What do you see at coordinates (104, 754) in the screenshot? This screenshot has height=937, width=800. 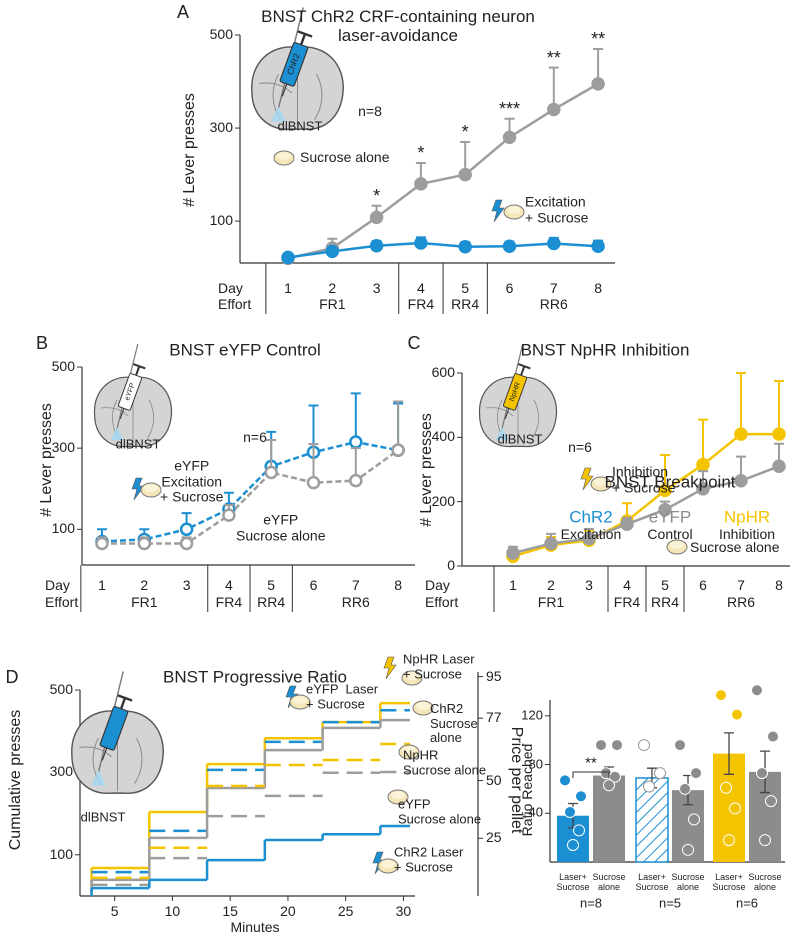 I see `probe-needle` at bounding box center [104, 754].